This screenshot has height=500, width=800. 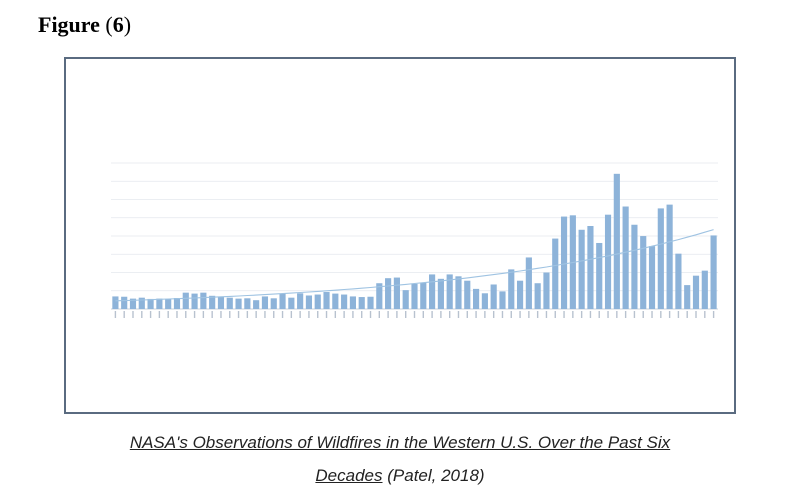 I want to click on figure-heading: Figure (6), so click(x=84, y=25).